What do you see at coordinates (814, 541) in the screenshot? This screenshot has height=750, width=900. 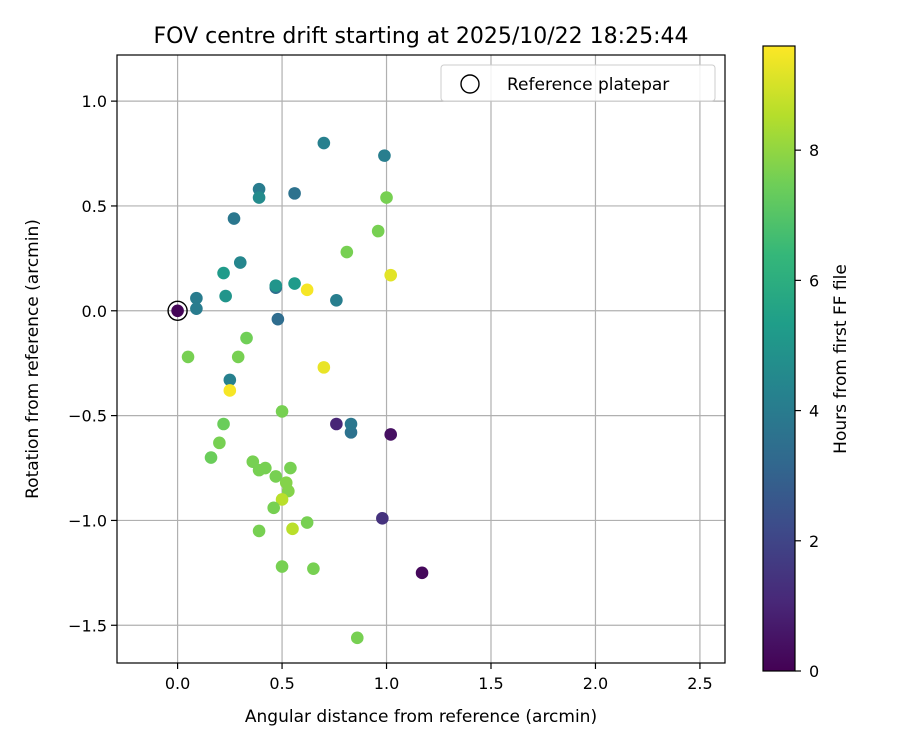 I see `colorbar-tick-label: 2` at bounding box center [814, 541].